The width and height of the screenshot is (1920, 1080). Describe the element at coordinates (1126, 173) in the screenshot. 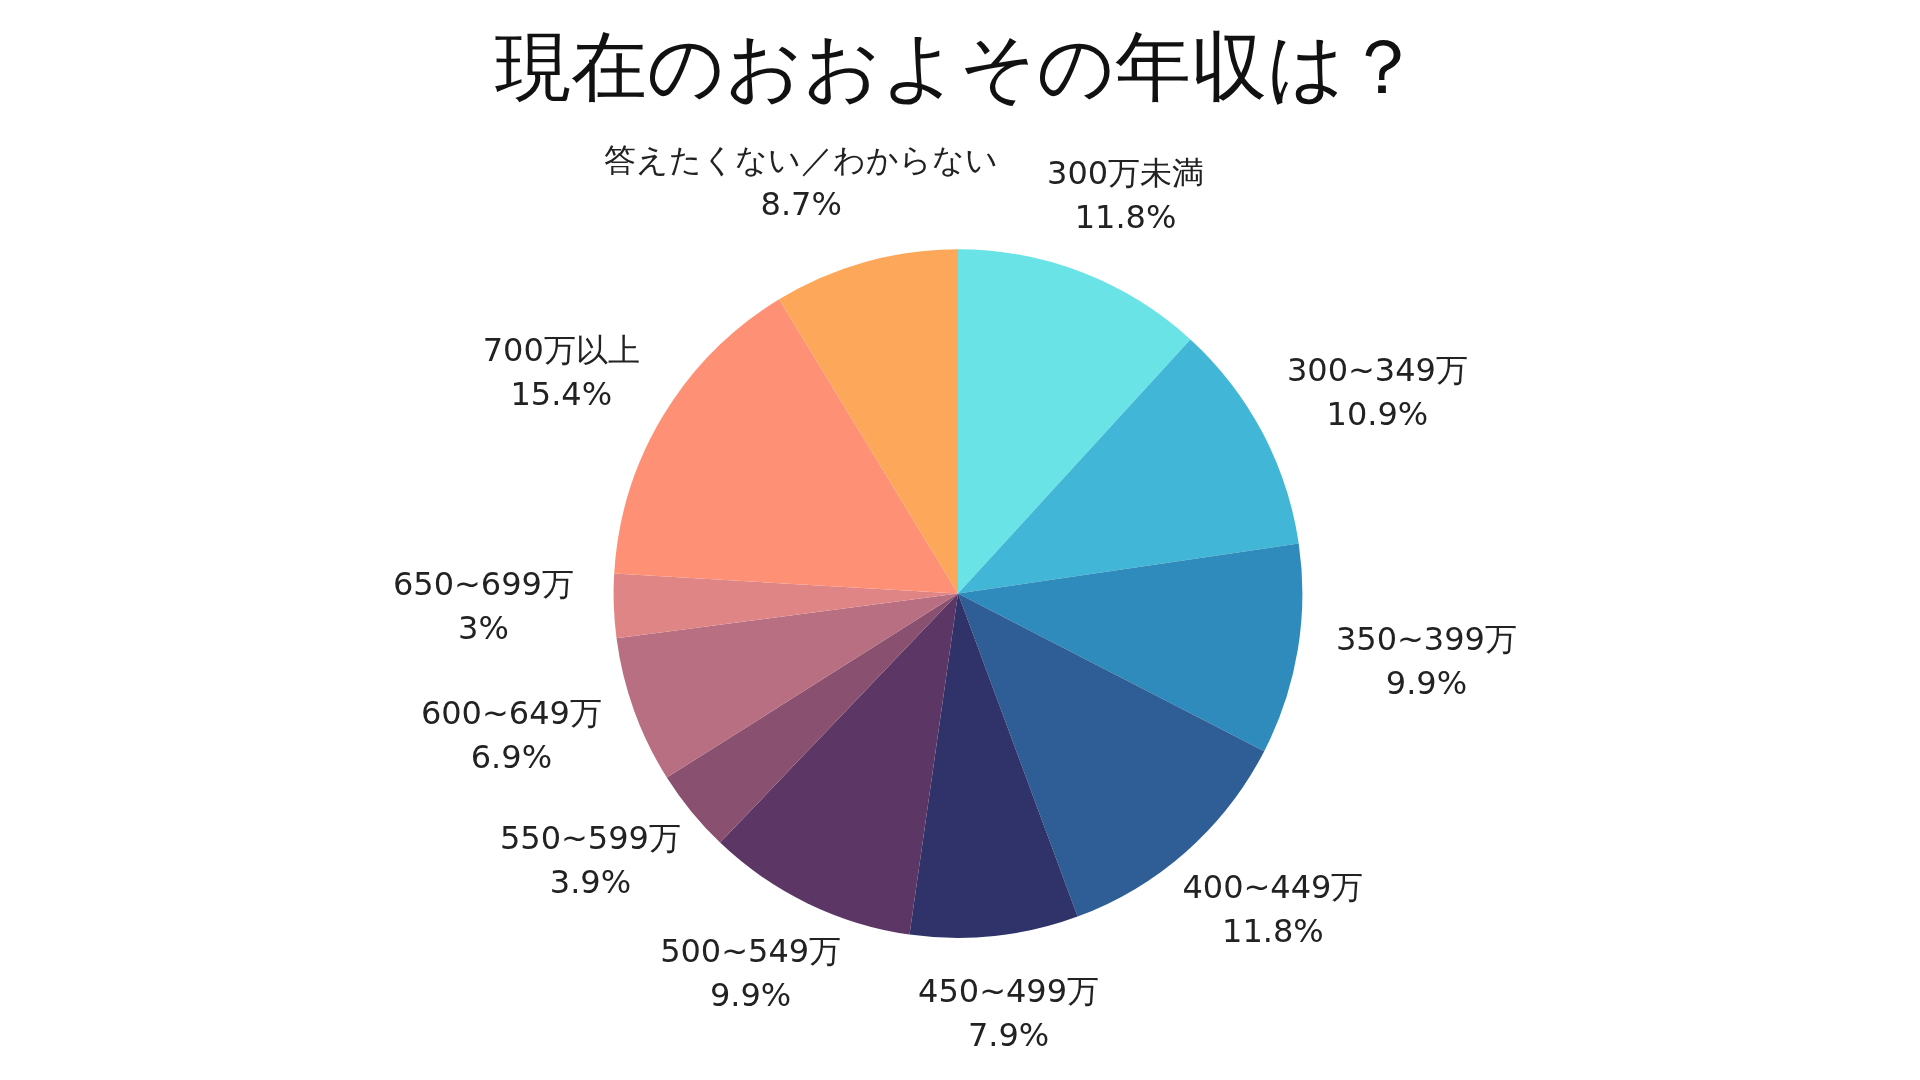

I see `slice-label: 300万未満` at that location.